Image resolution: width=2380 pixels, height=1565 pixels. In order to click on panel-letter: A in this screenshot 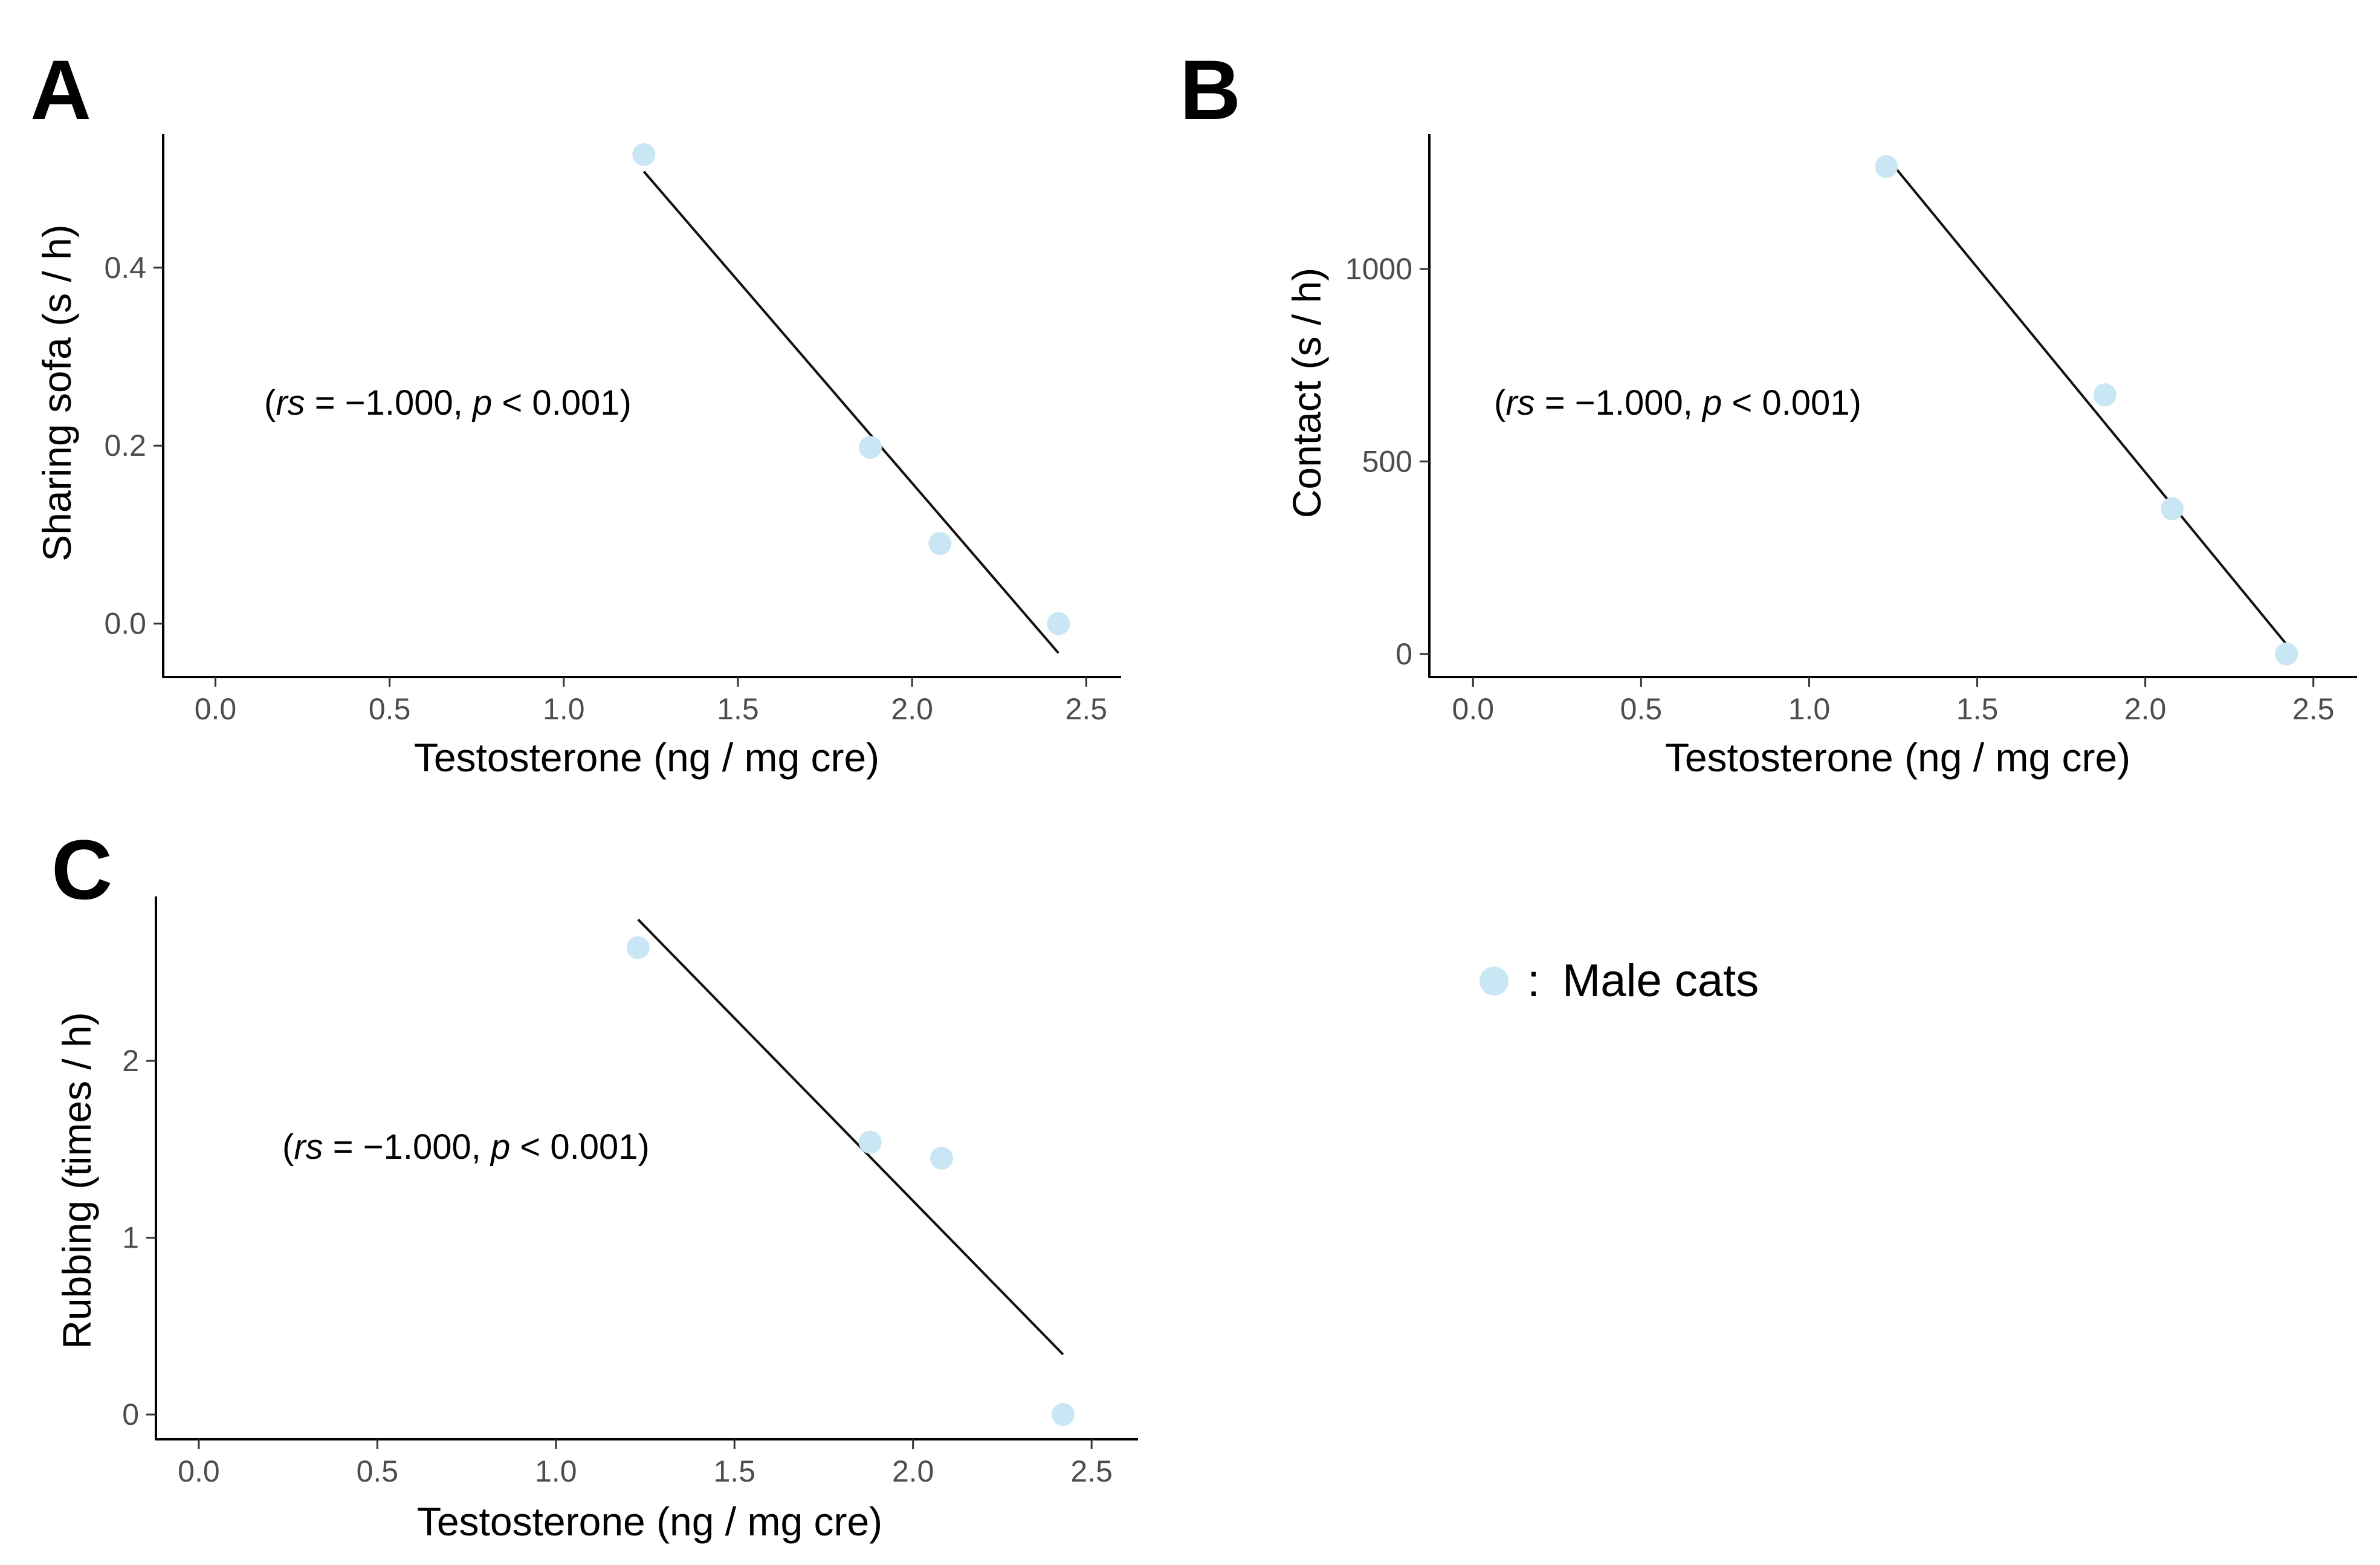, I will do `click(60, 89)`.